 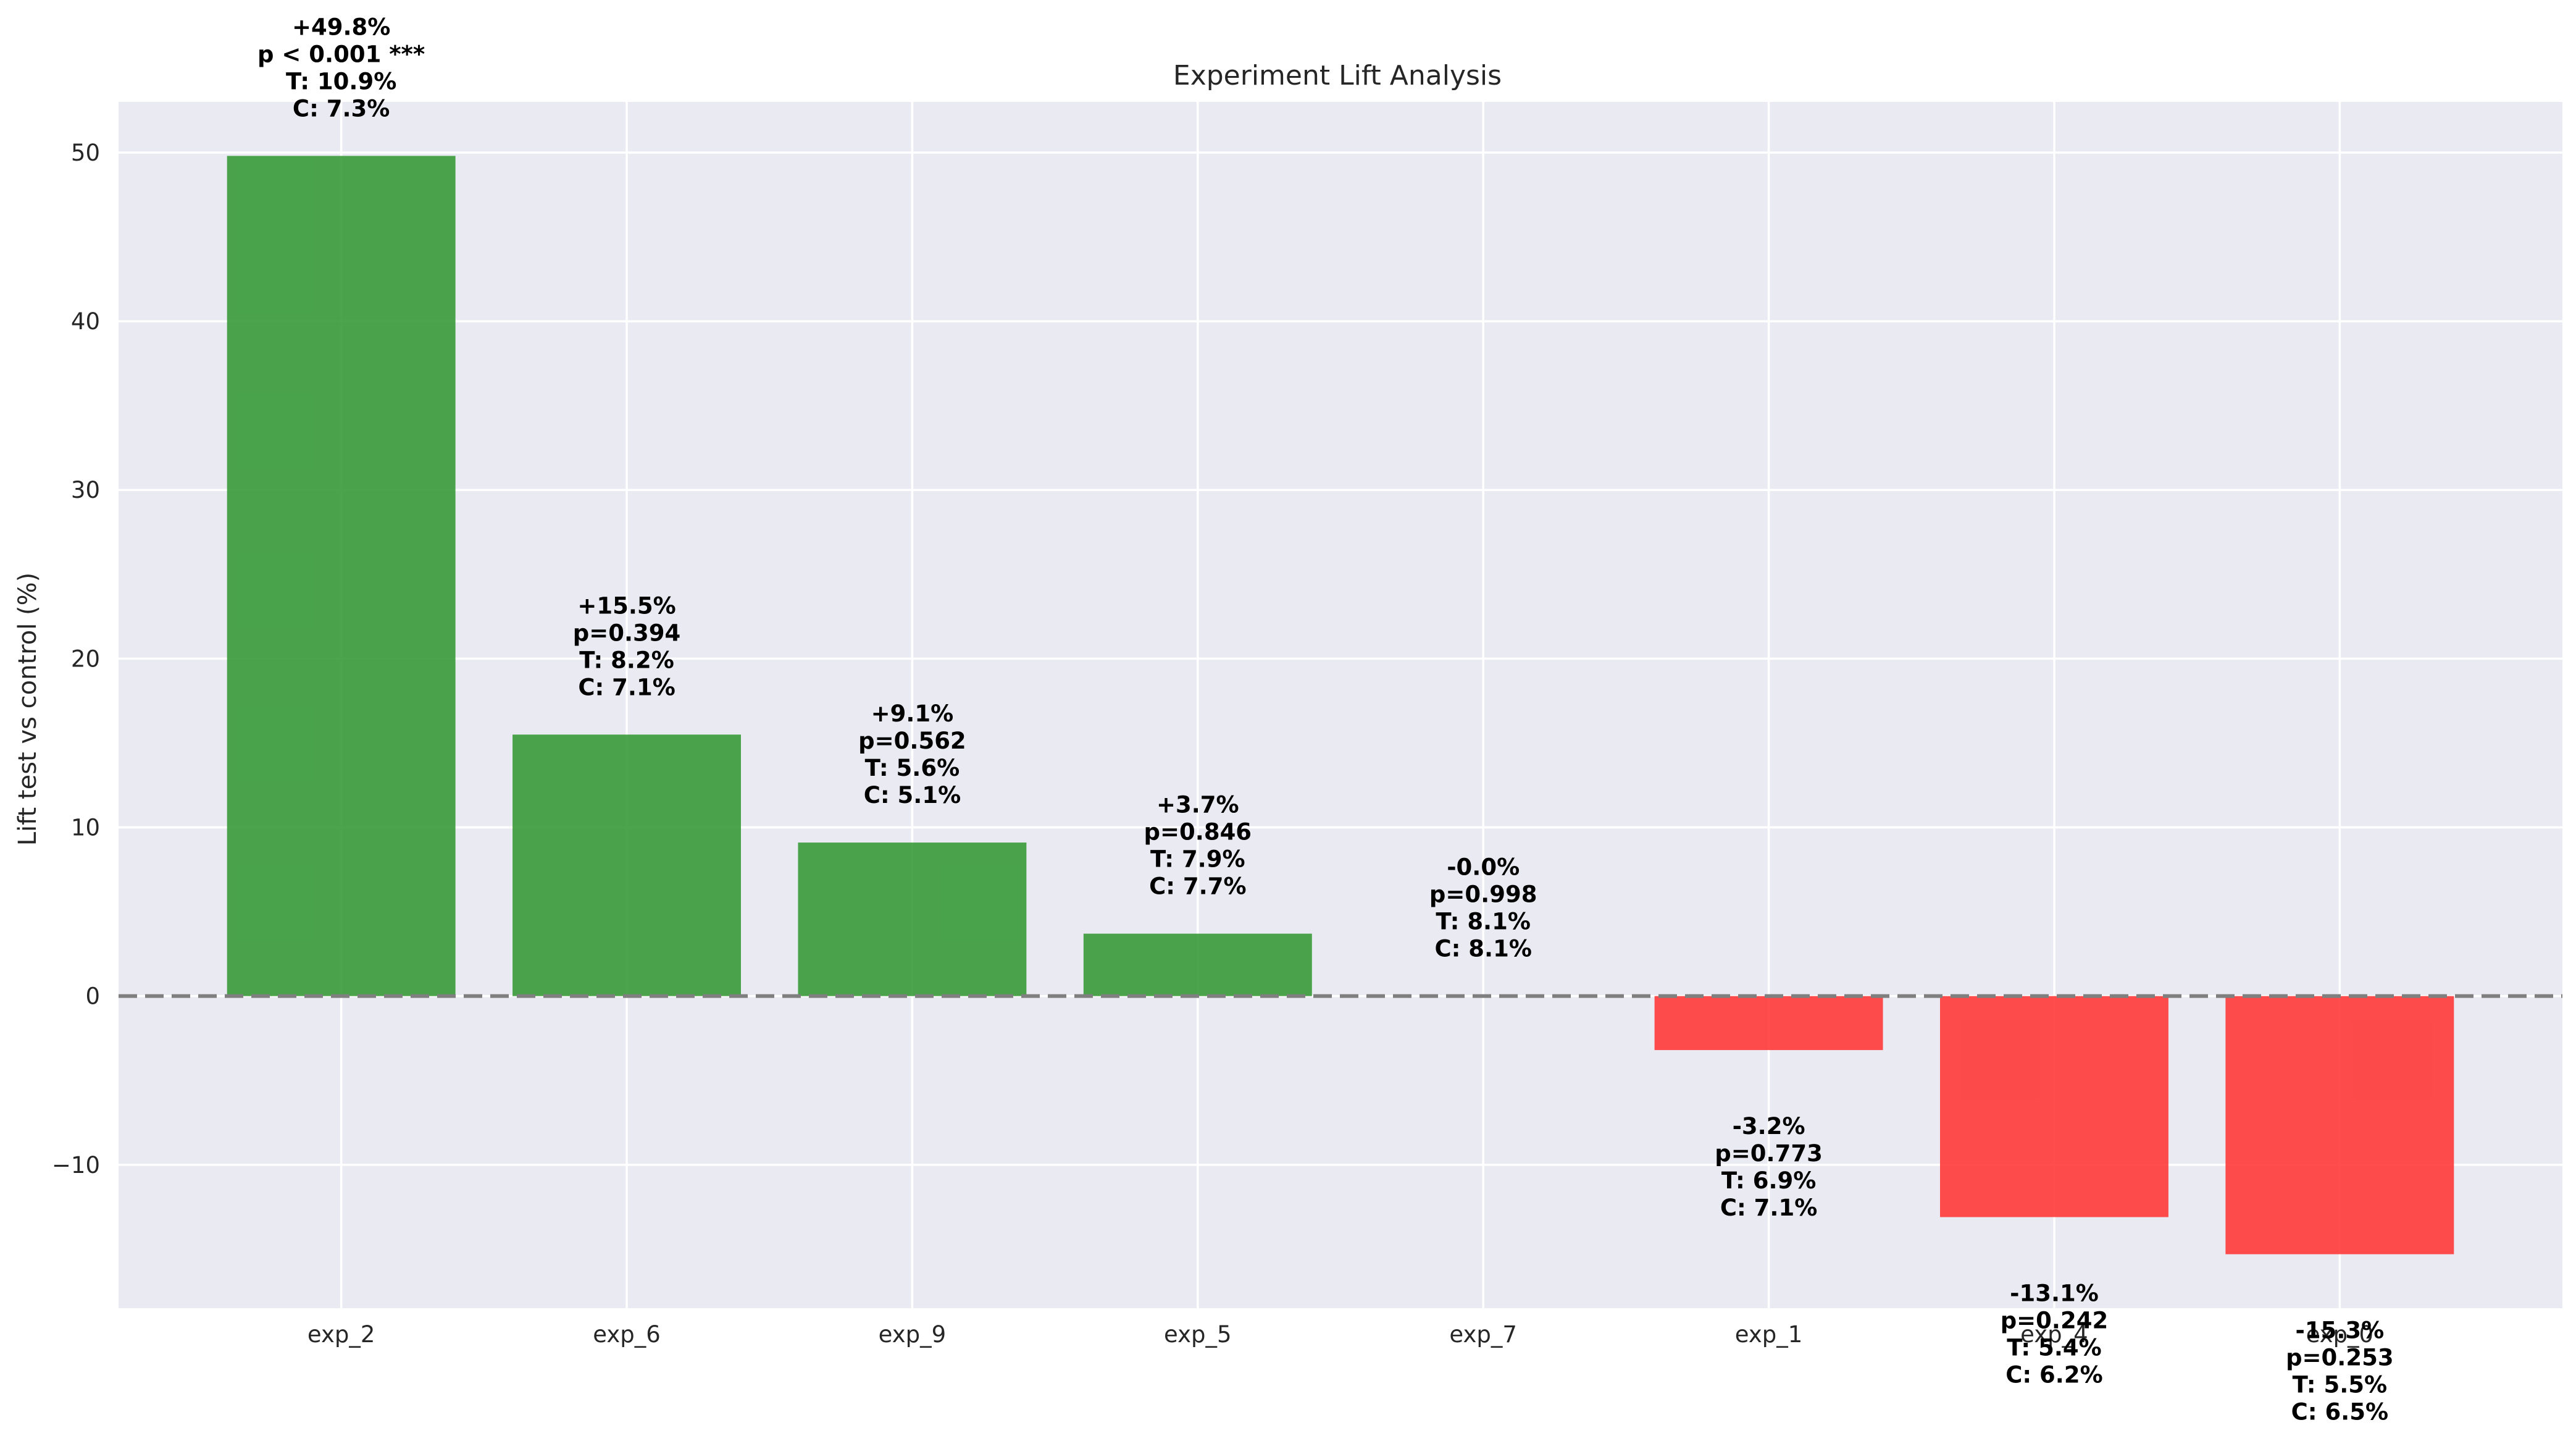 What do you see at coordinates (1483, 867) in the screenshot?
I see `annotation-line: -0.0%` at bounding box center [1483, 867].